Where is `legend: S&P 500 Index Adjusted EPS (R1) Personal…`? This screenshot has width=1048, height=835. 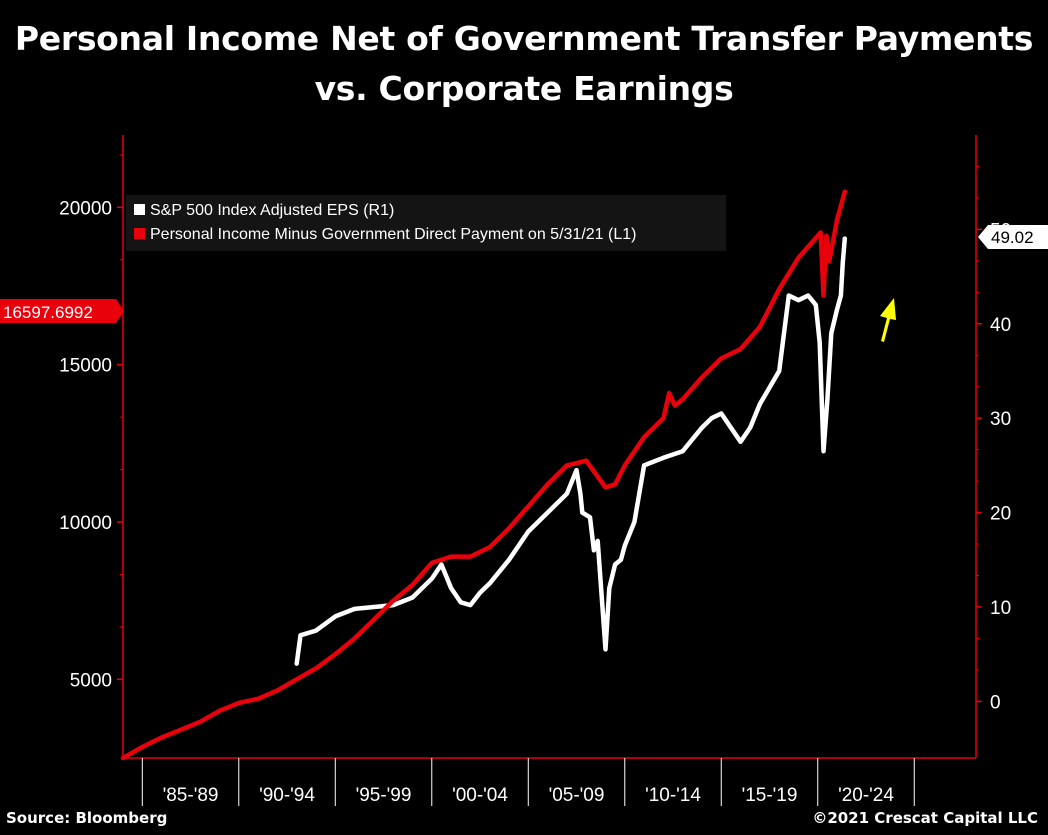 legend: S&P 500 Index Adjusted EPS (R1) Personal… is located at coordinates (426, 223).